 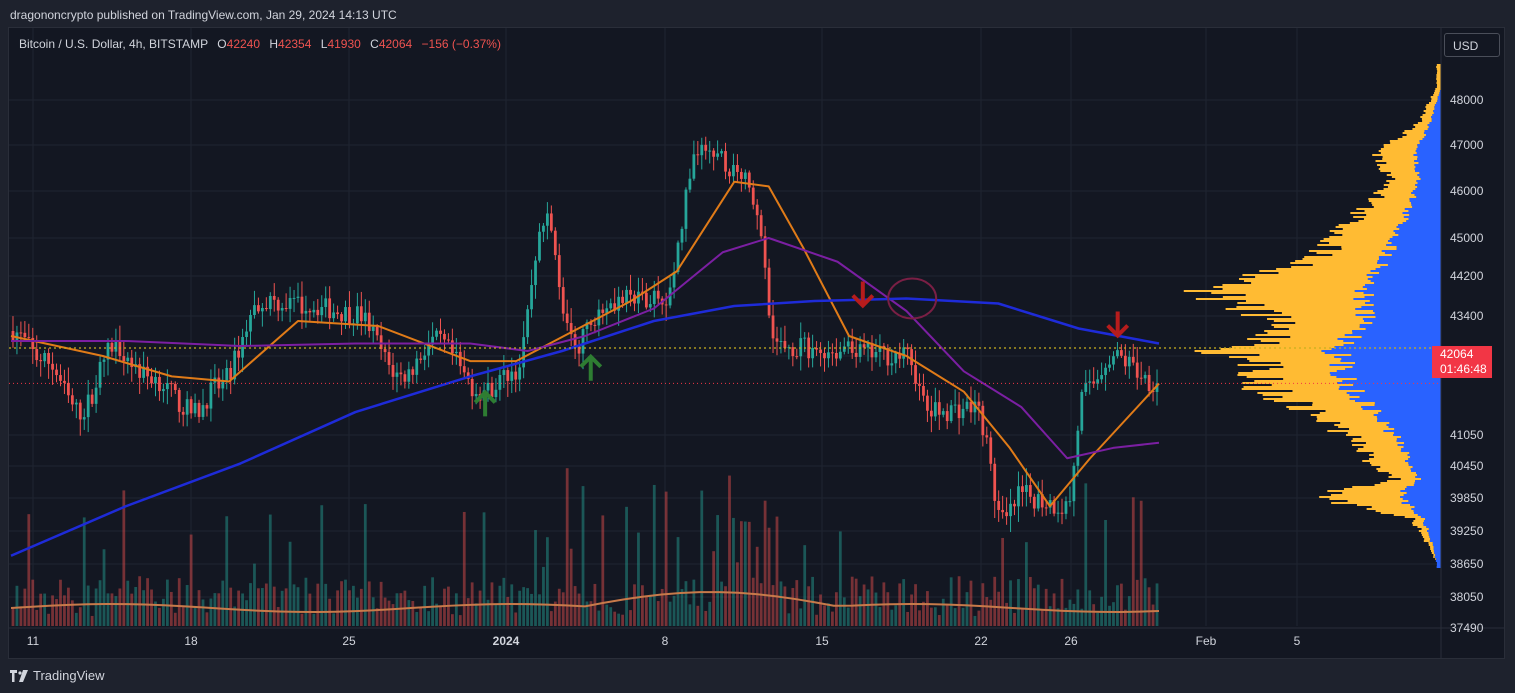 I want to click on currency-button: USD, so click(x=1472, y=45).